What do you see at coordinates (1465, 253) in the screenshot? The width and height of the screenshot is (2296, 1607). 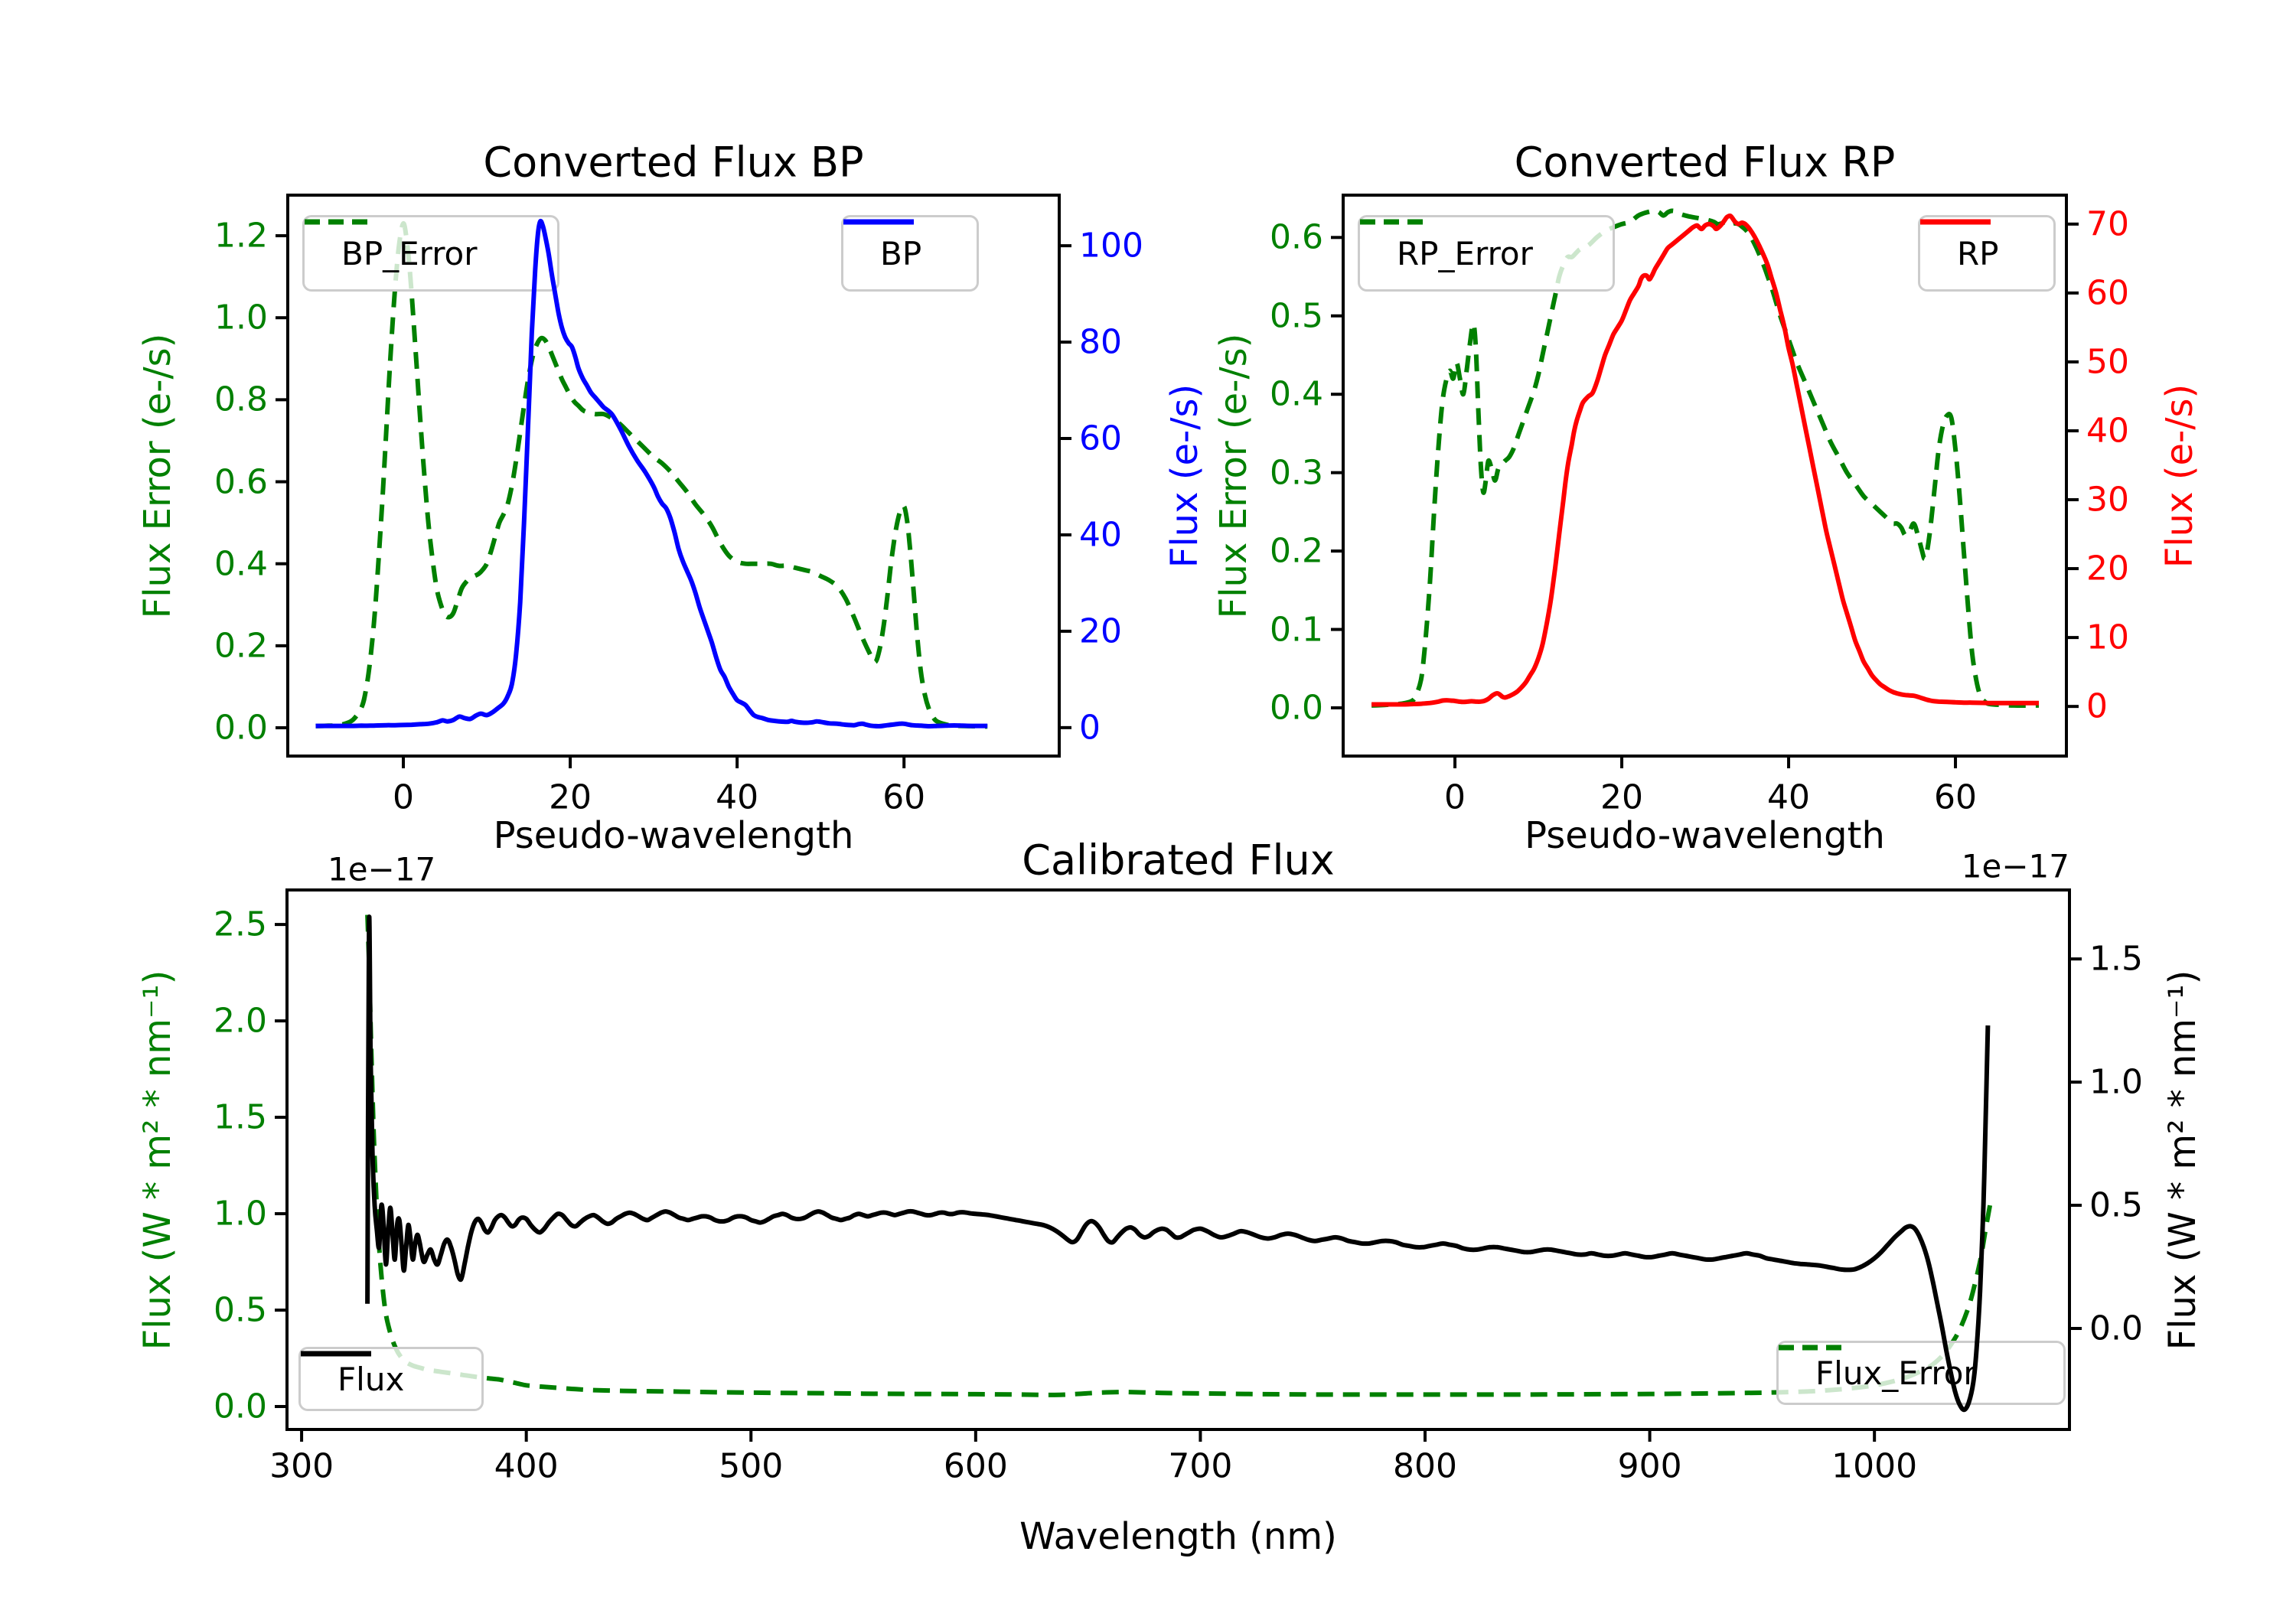 I see `legend-rp-error-label: RP_Error` at bounding box center [1465, 253].